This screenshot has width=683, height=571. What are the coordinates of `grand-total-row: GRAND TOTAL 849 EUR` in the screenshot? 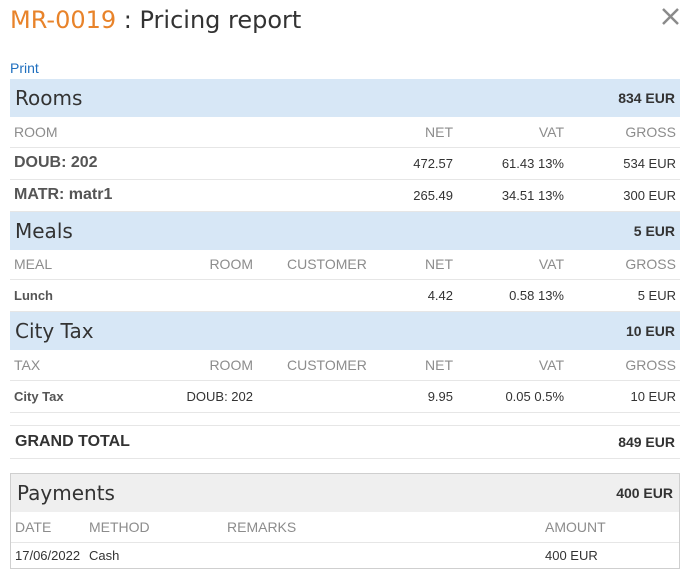 It's located at (345, 441).